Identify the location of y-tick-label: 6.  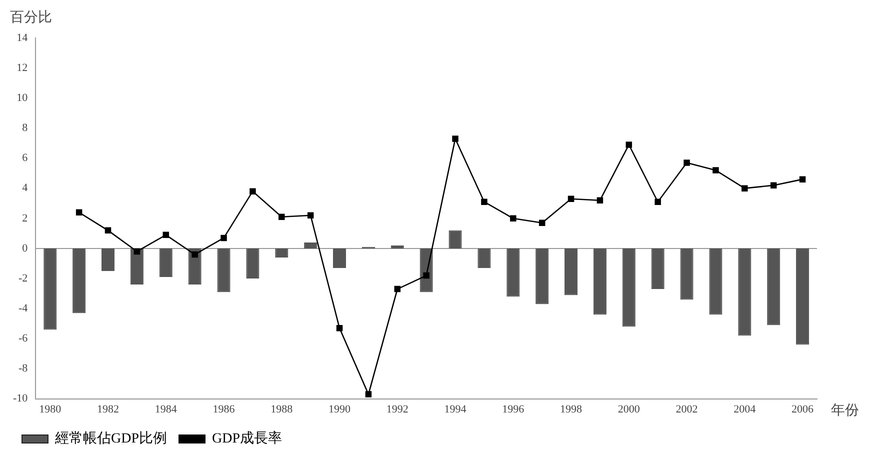
(25, 158).